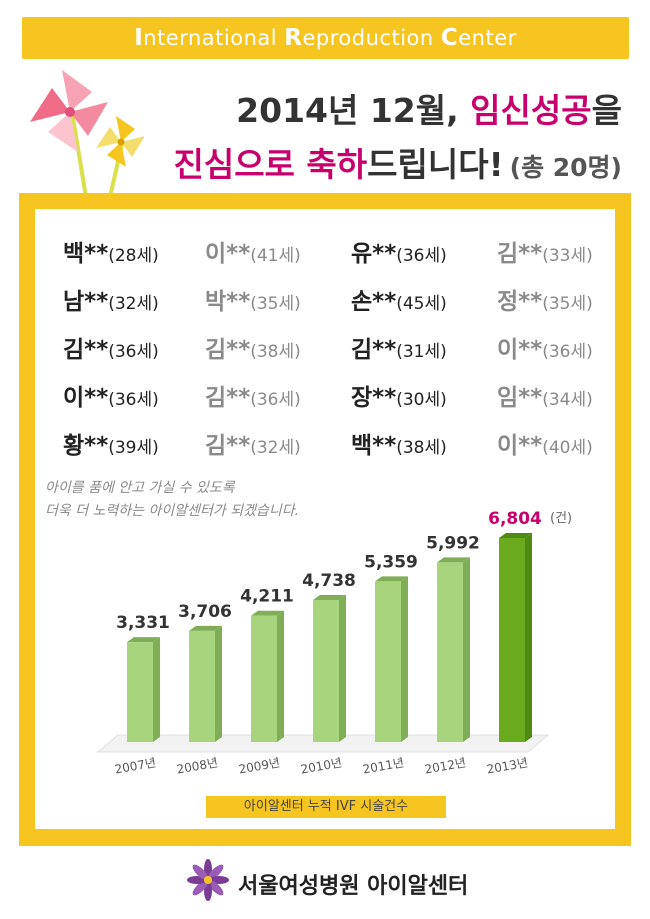 Image resolution: width=650 pixels, height=919 pixels. I want to click on patient-name: 박**(35세), so click(278, 303).